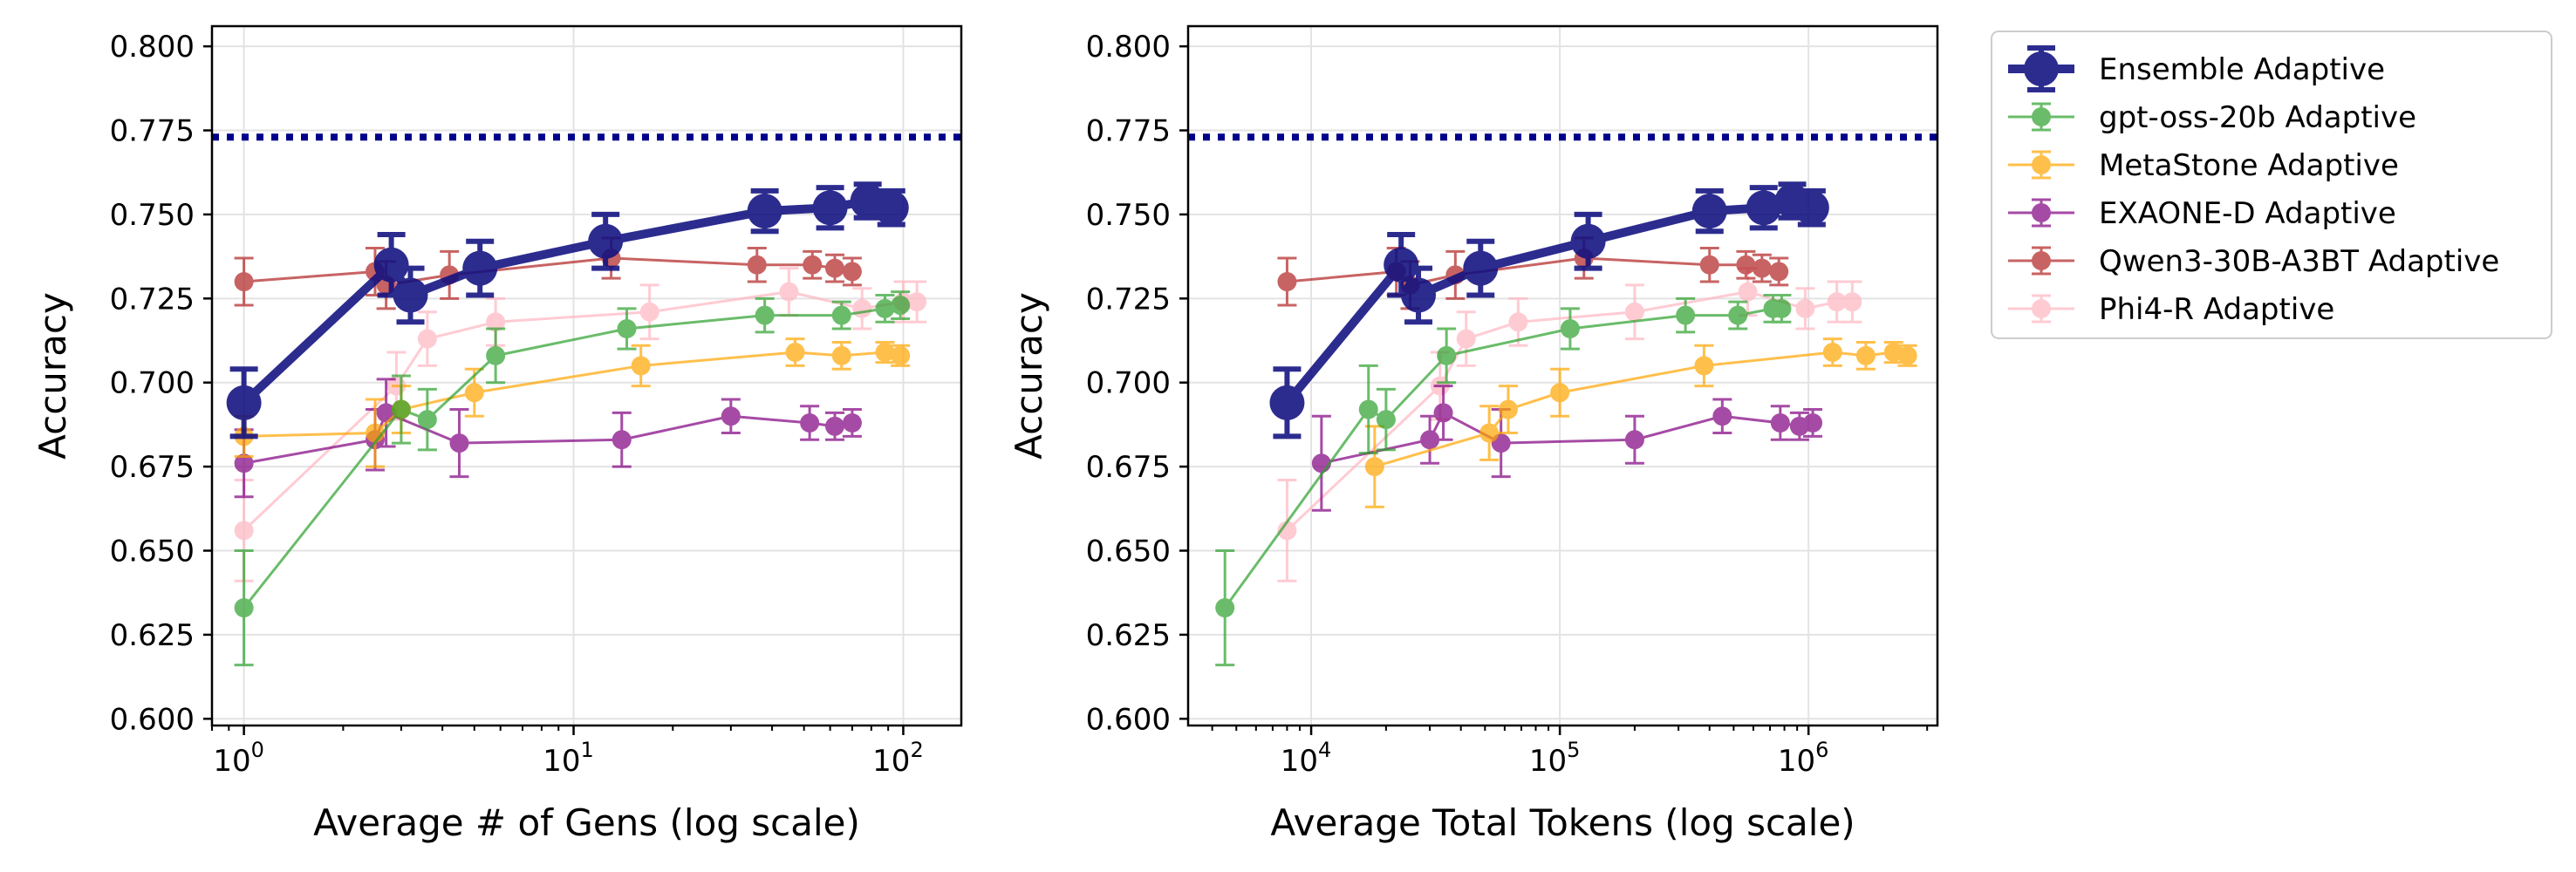 This screenshot has height=872, width=2576. I want to click on x-tick-label: 10², so click(898, 758).